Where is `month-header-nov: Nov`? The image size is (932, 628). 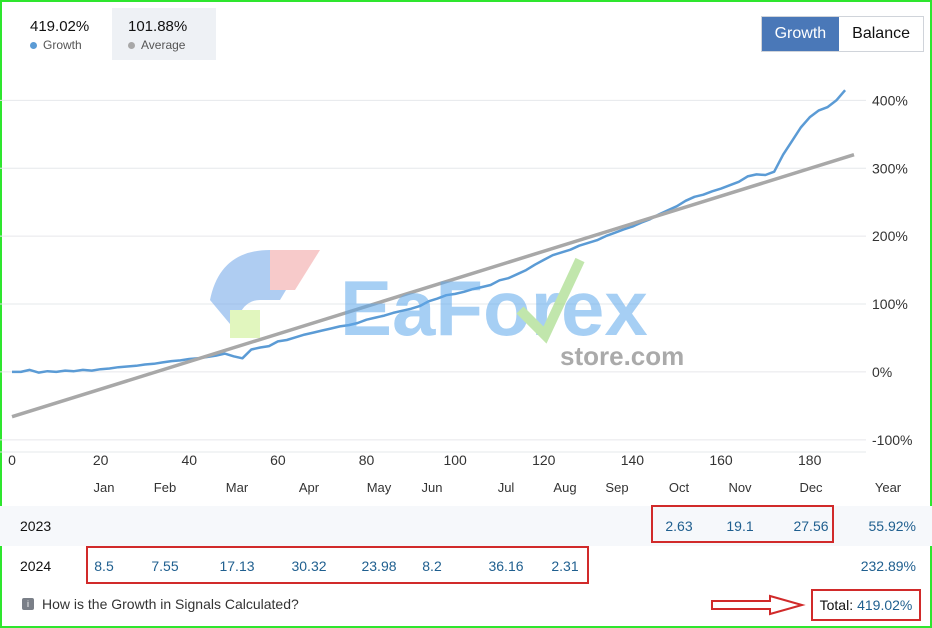 month-header-nov: Nov is located at coordinates (740, 487).